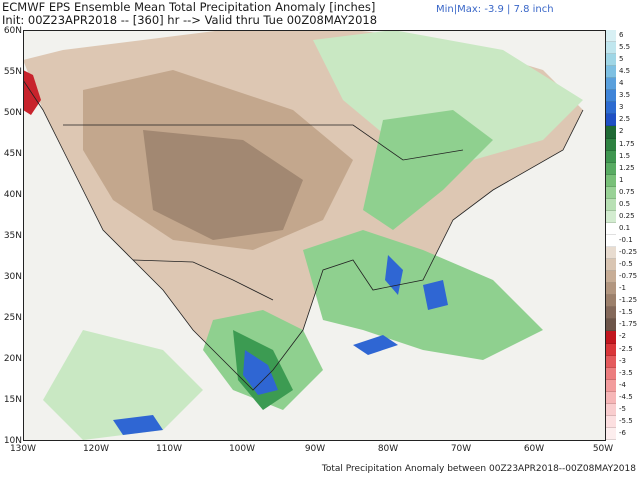 The image size is (640, 480). Describe the element at coordinates (626, 396) in the screenshot. I see `legend-tick-label: -4.5` at that location.